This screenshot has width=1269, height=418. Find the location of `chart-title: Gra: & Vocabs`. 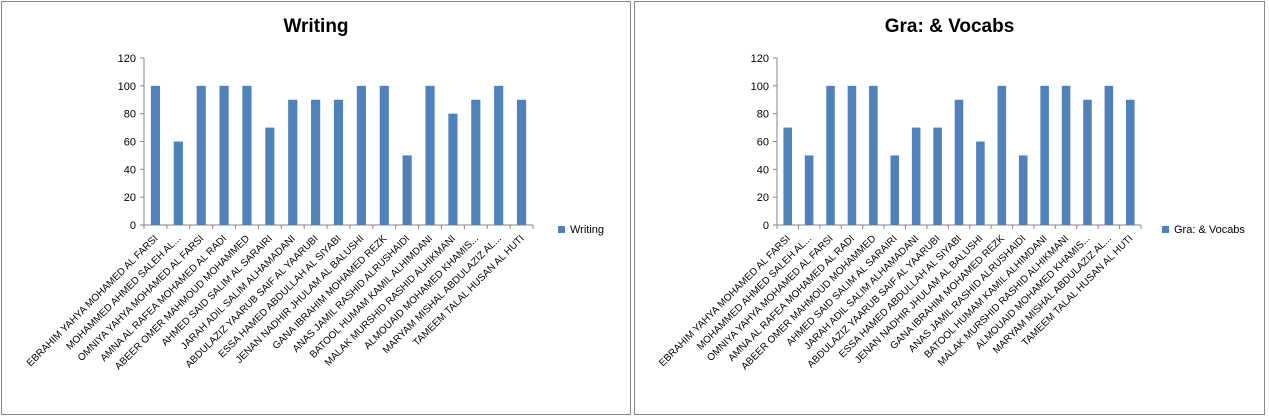

chart-title: Gra: & Vocabs is located at coordinates (949, 26).